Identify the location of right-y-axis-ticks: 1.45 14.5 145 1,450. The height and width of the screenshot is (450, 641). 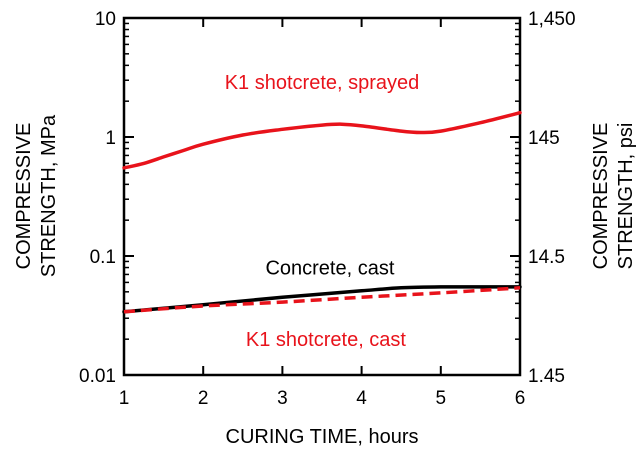
(543, 198).